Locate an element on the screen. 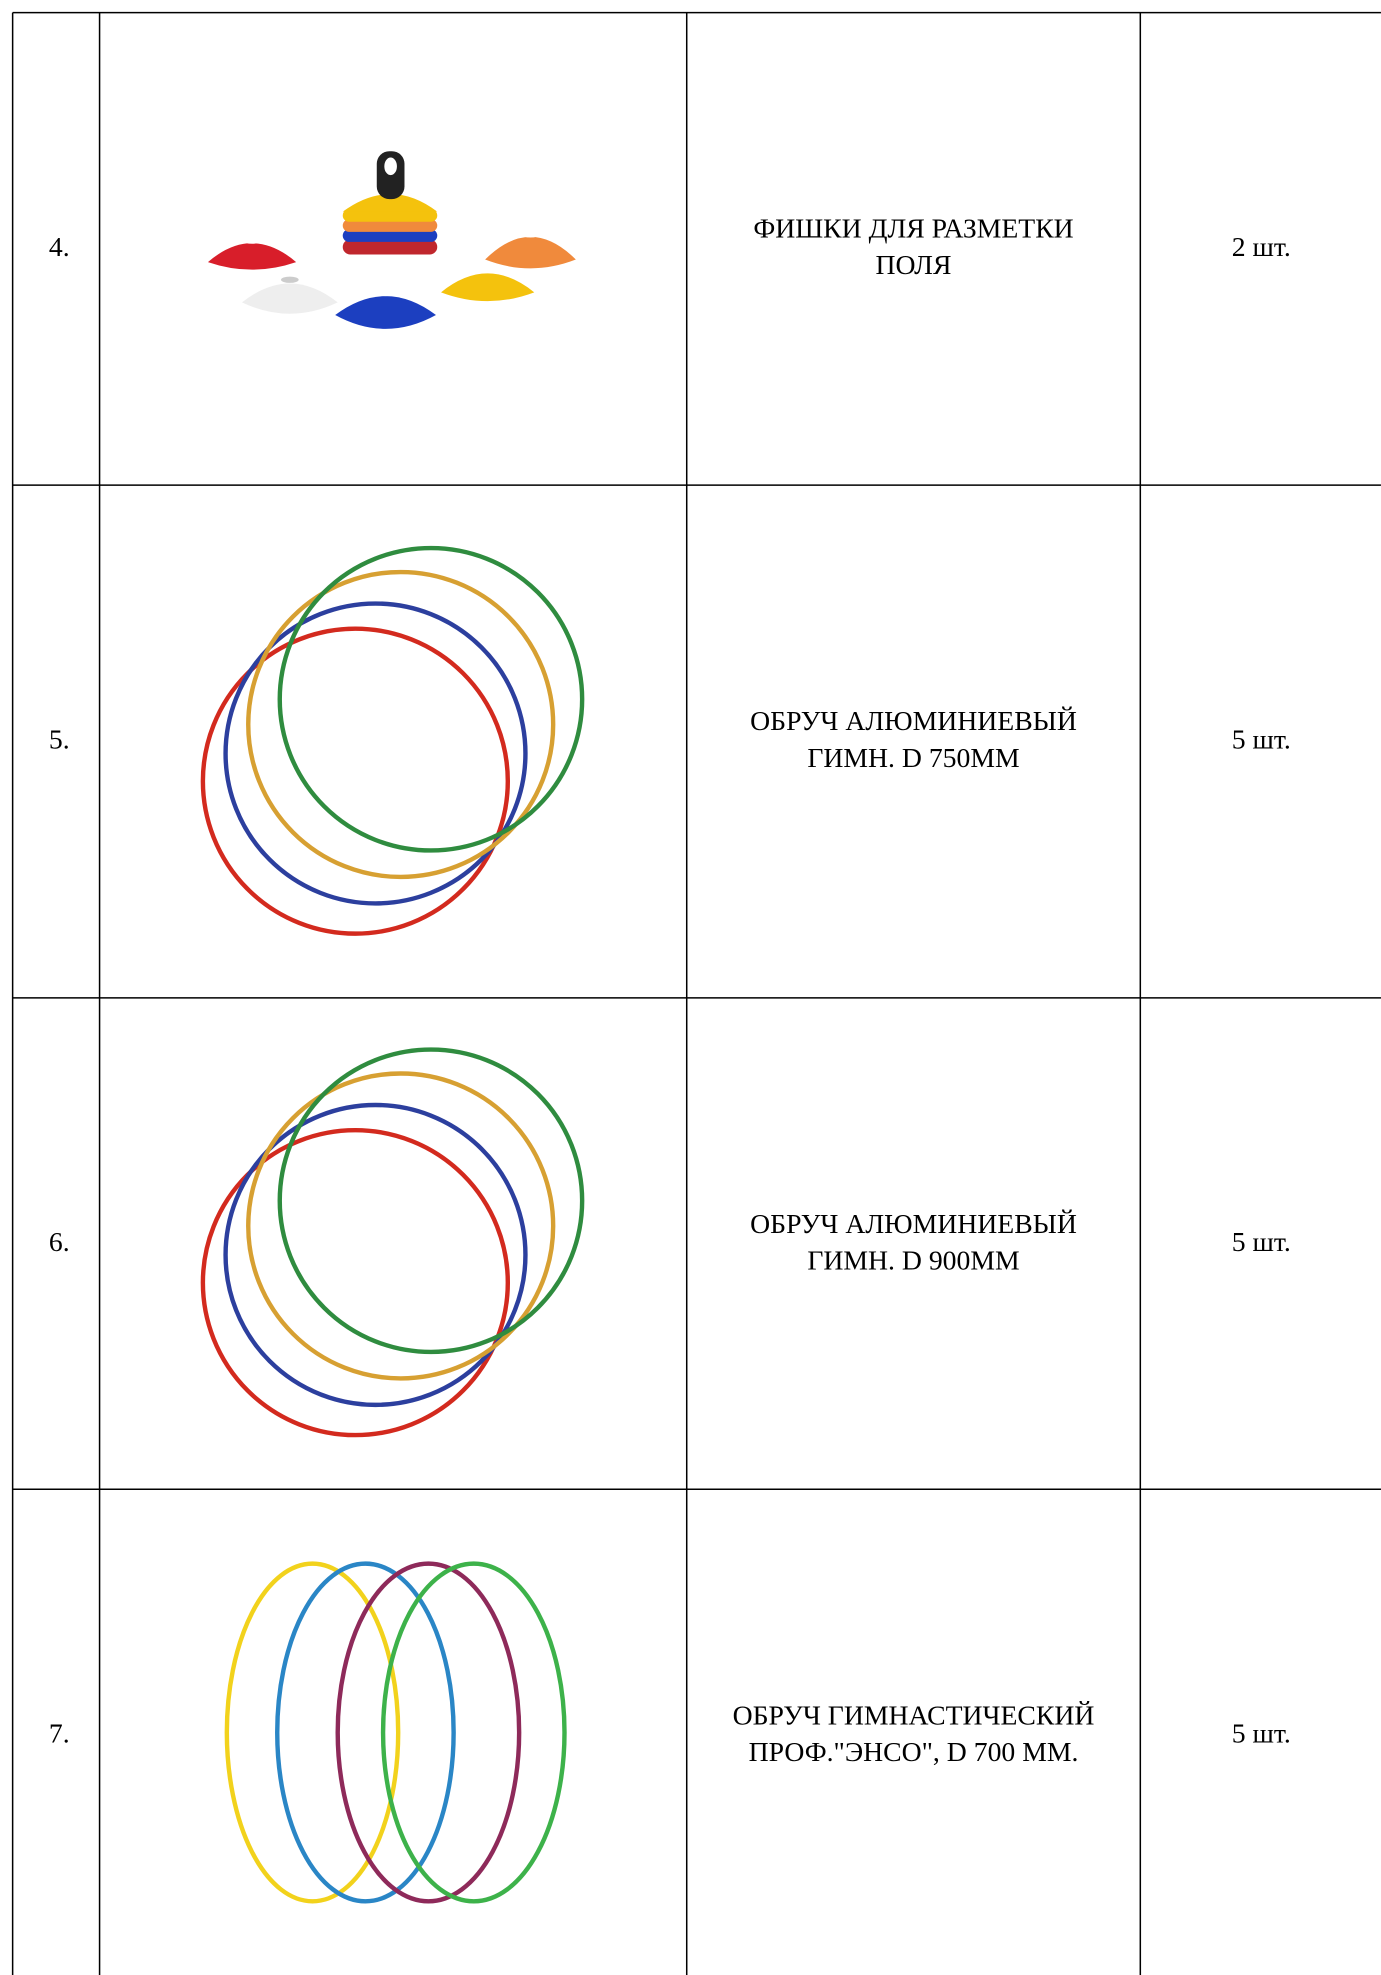  item-name: ПРОФ."ЭНСО", D 700 ММ. is located at coordinates (914, 1751).